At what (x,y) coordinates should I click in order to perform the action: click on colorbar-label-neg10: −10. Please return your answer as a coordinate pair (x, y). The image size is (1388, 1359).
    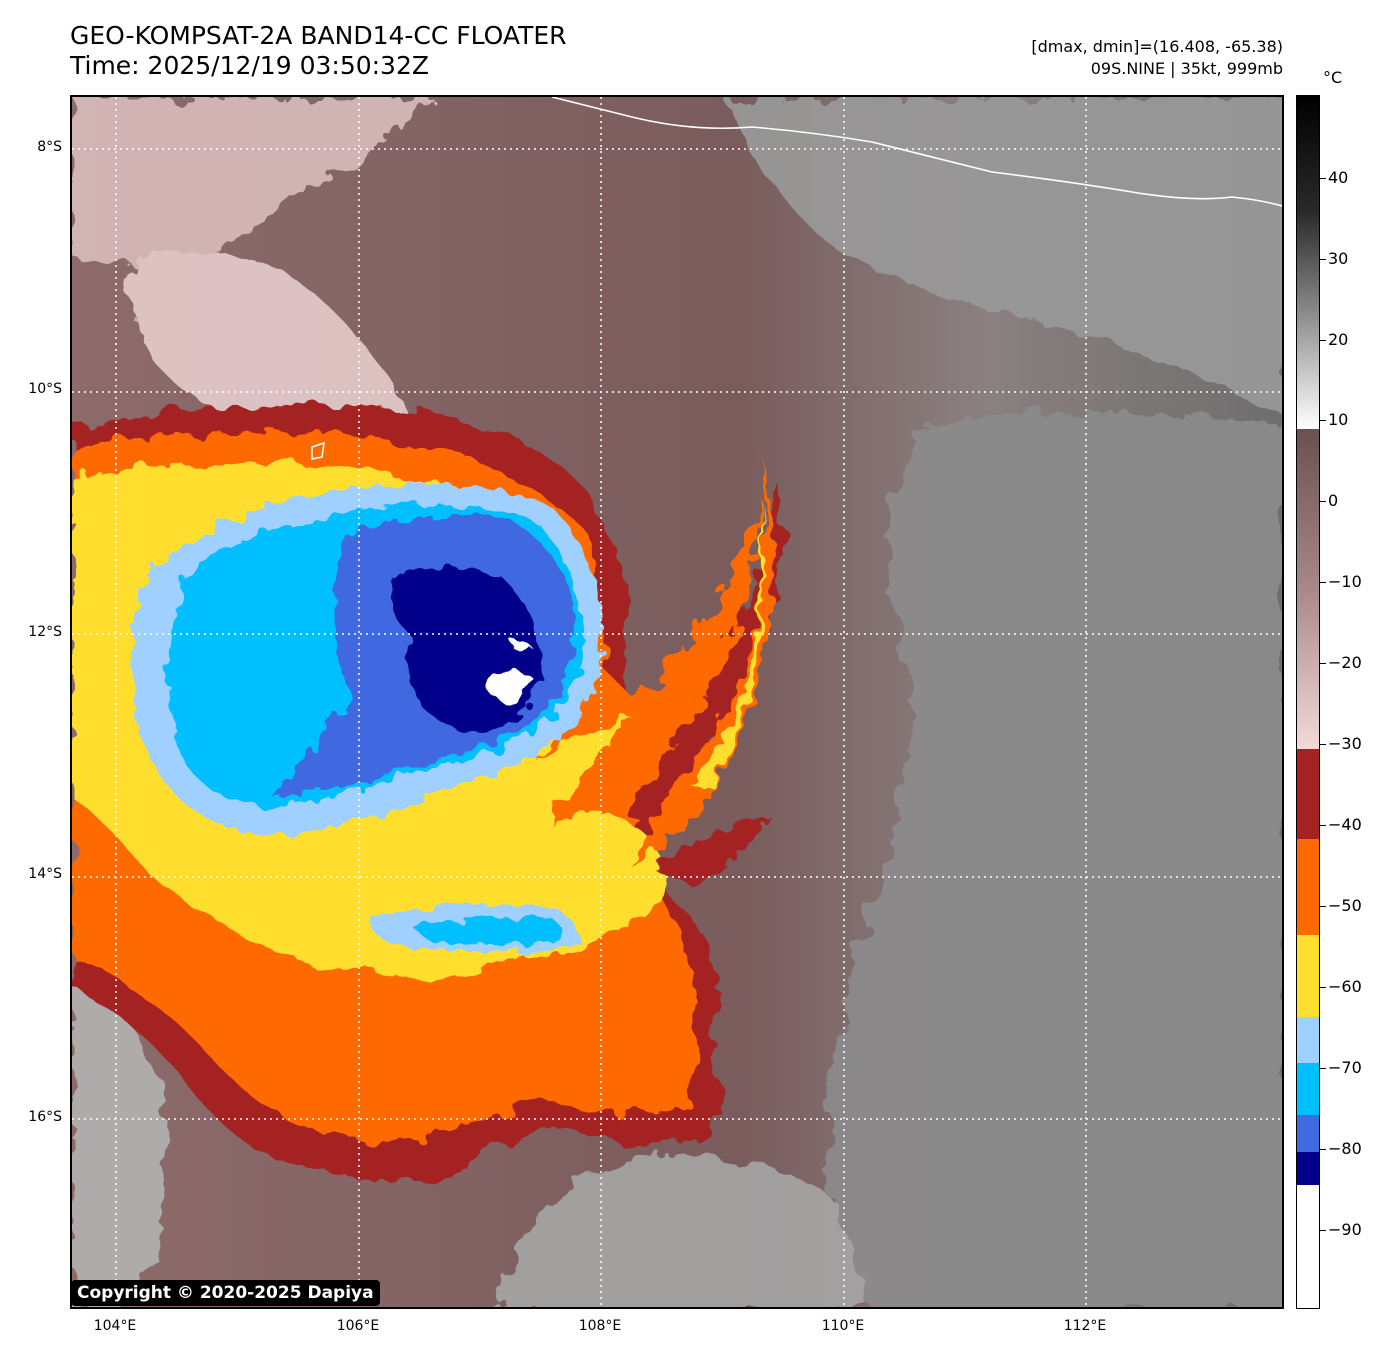
    Looking at the image, I should click on (1345, 581).